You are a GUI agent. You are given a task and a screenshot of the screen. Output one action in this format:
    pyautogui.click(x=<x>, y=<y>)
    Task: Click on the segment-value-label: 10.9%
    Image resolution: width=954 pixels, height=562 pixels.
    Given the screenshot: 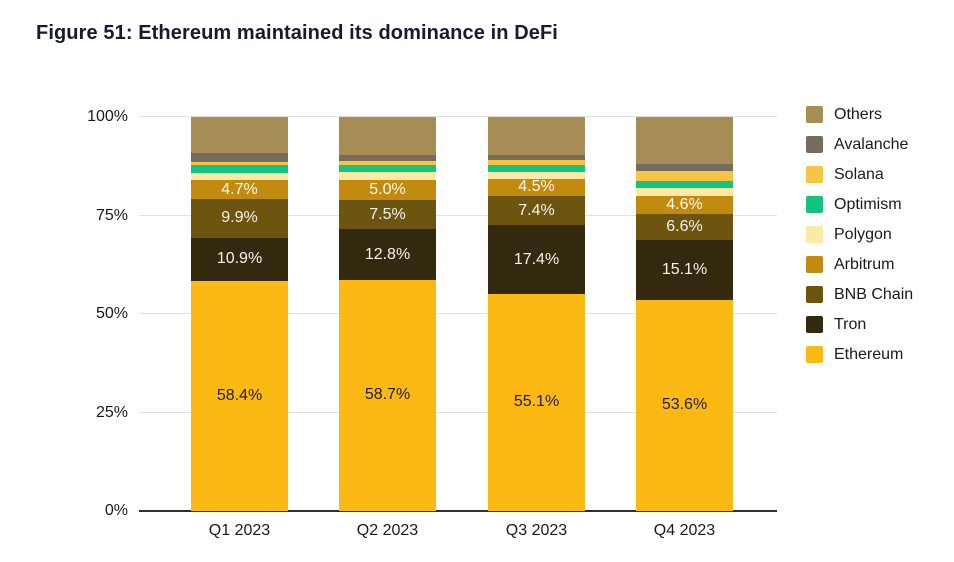 What is the action you would take?
    pyautogui.click(x=239, y=259)
    